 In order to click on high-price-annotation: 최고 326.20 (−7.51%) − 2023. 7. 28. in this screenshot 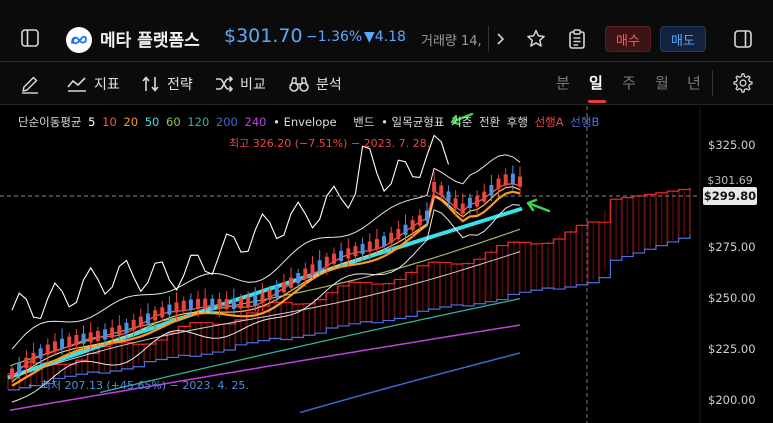, I will do `click(330, 143)`.